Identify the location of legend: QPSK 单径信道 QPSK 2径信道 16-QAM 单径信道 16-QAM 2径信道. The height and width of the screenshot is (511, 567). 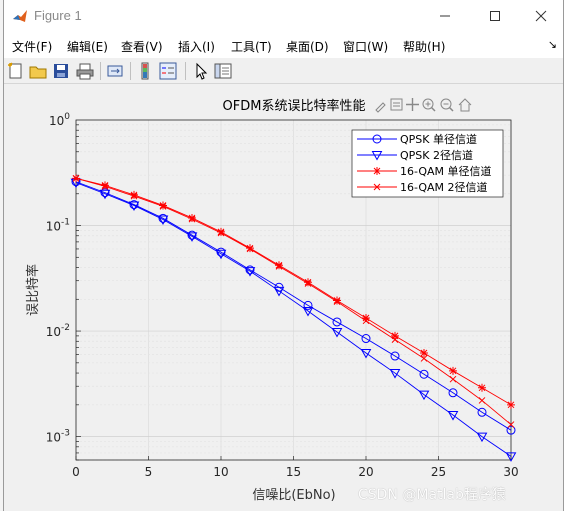
(427, 163).